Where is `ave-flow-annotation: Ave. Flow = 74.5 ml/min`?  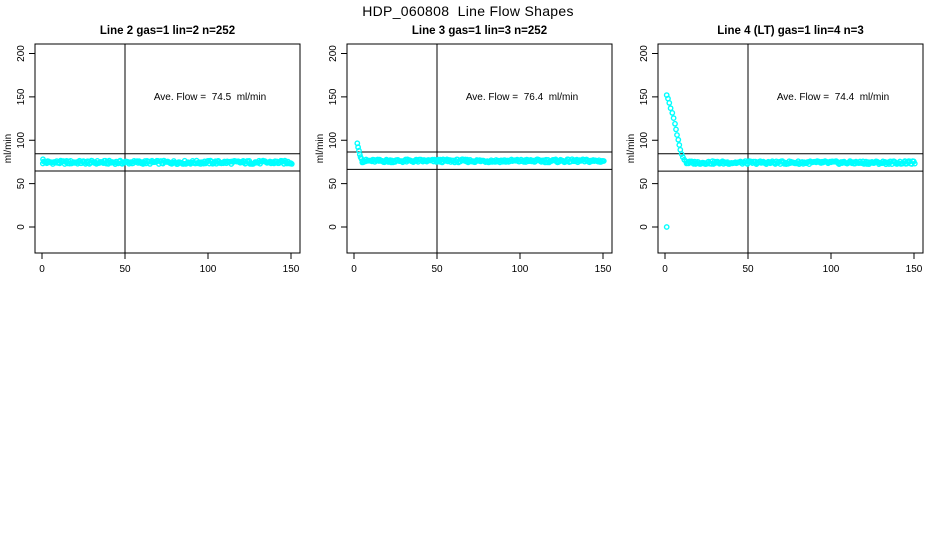 ave-flow-annotation: Ave. Flow = 74.5 ml/min is located at coordinates (210, 97).